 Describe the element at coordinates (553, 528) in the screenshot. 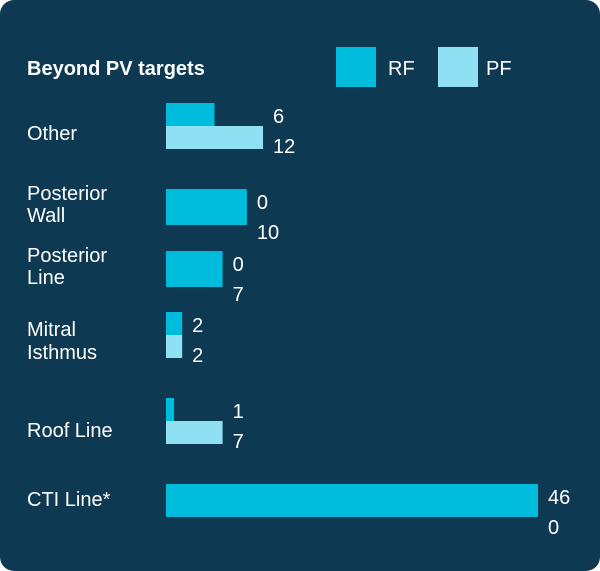

I see `value-label-pf-5: 0` at that location.